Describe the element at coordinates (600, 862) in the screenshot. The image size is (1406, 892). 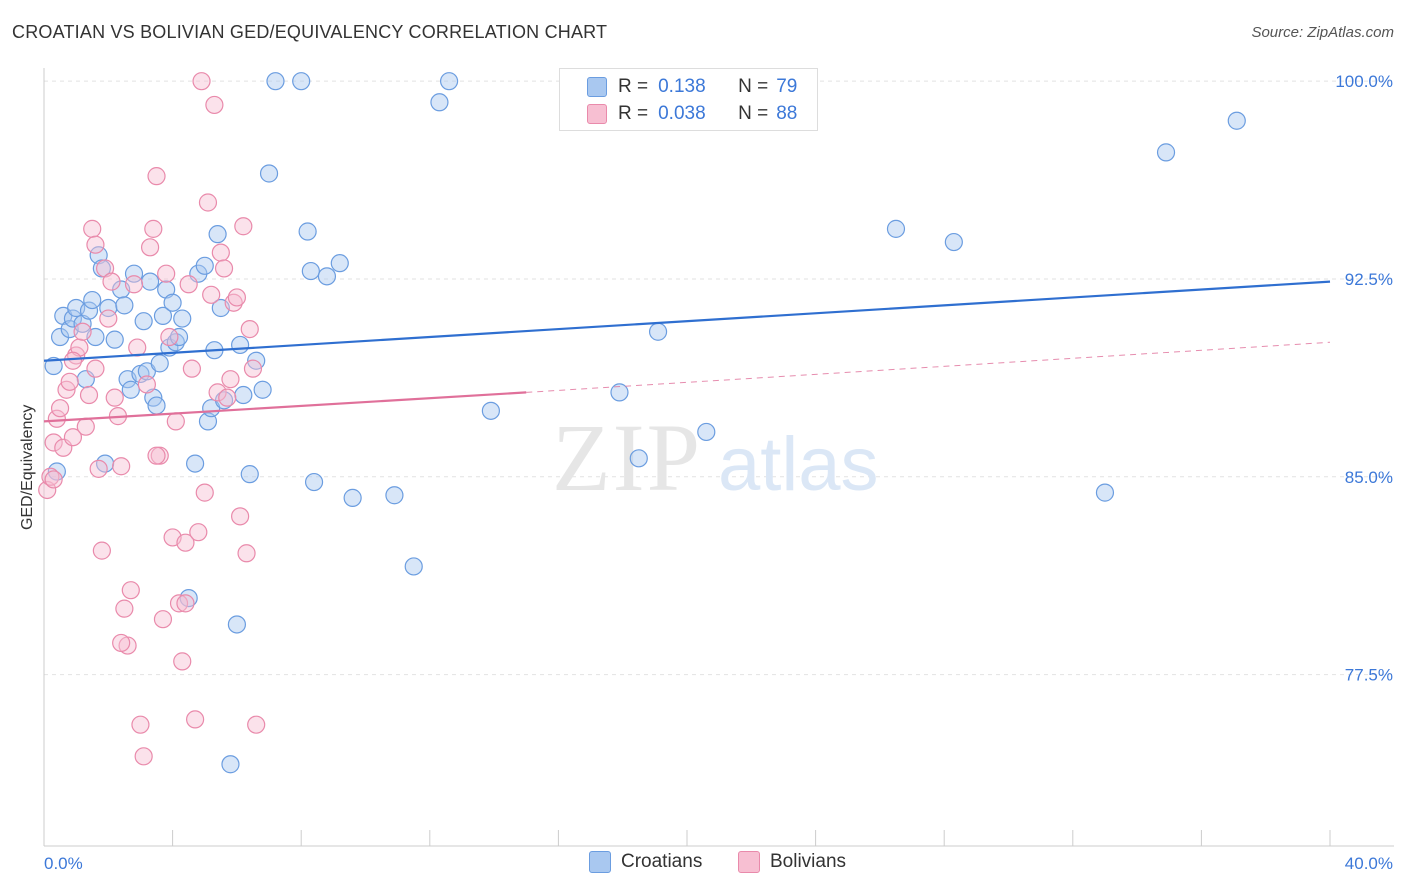
I see `croatians-legend-swatch` at that location.